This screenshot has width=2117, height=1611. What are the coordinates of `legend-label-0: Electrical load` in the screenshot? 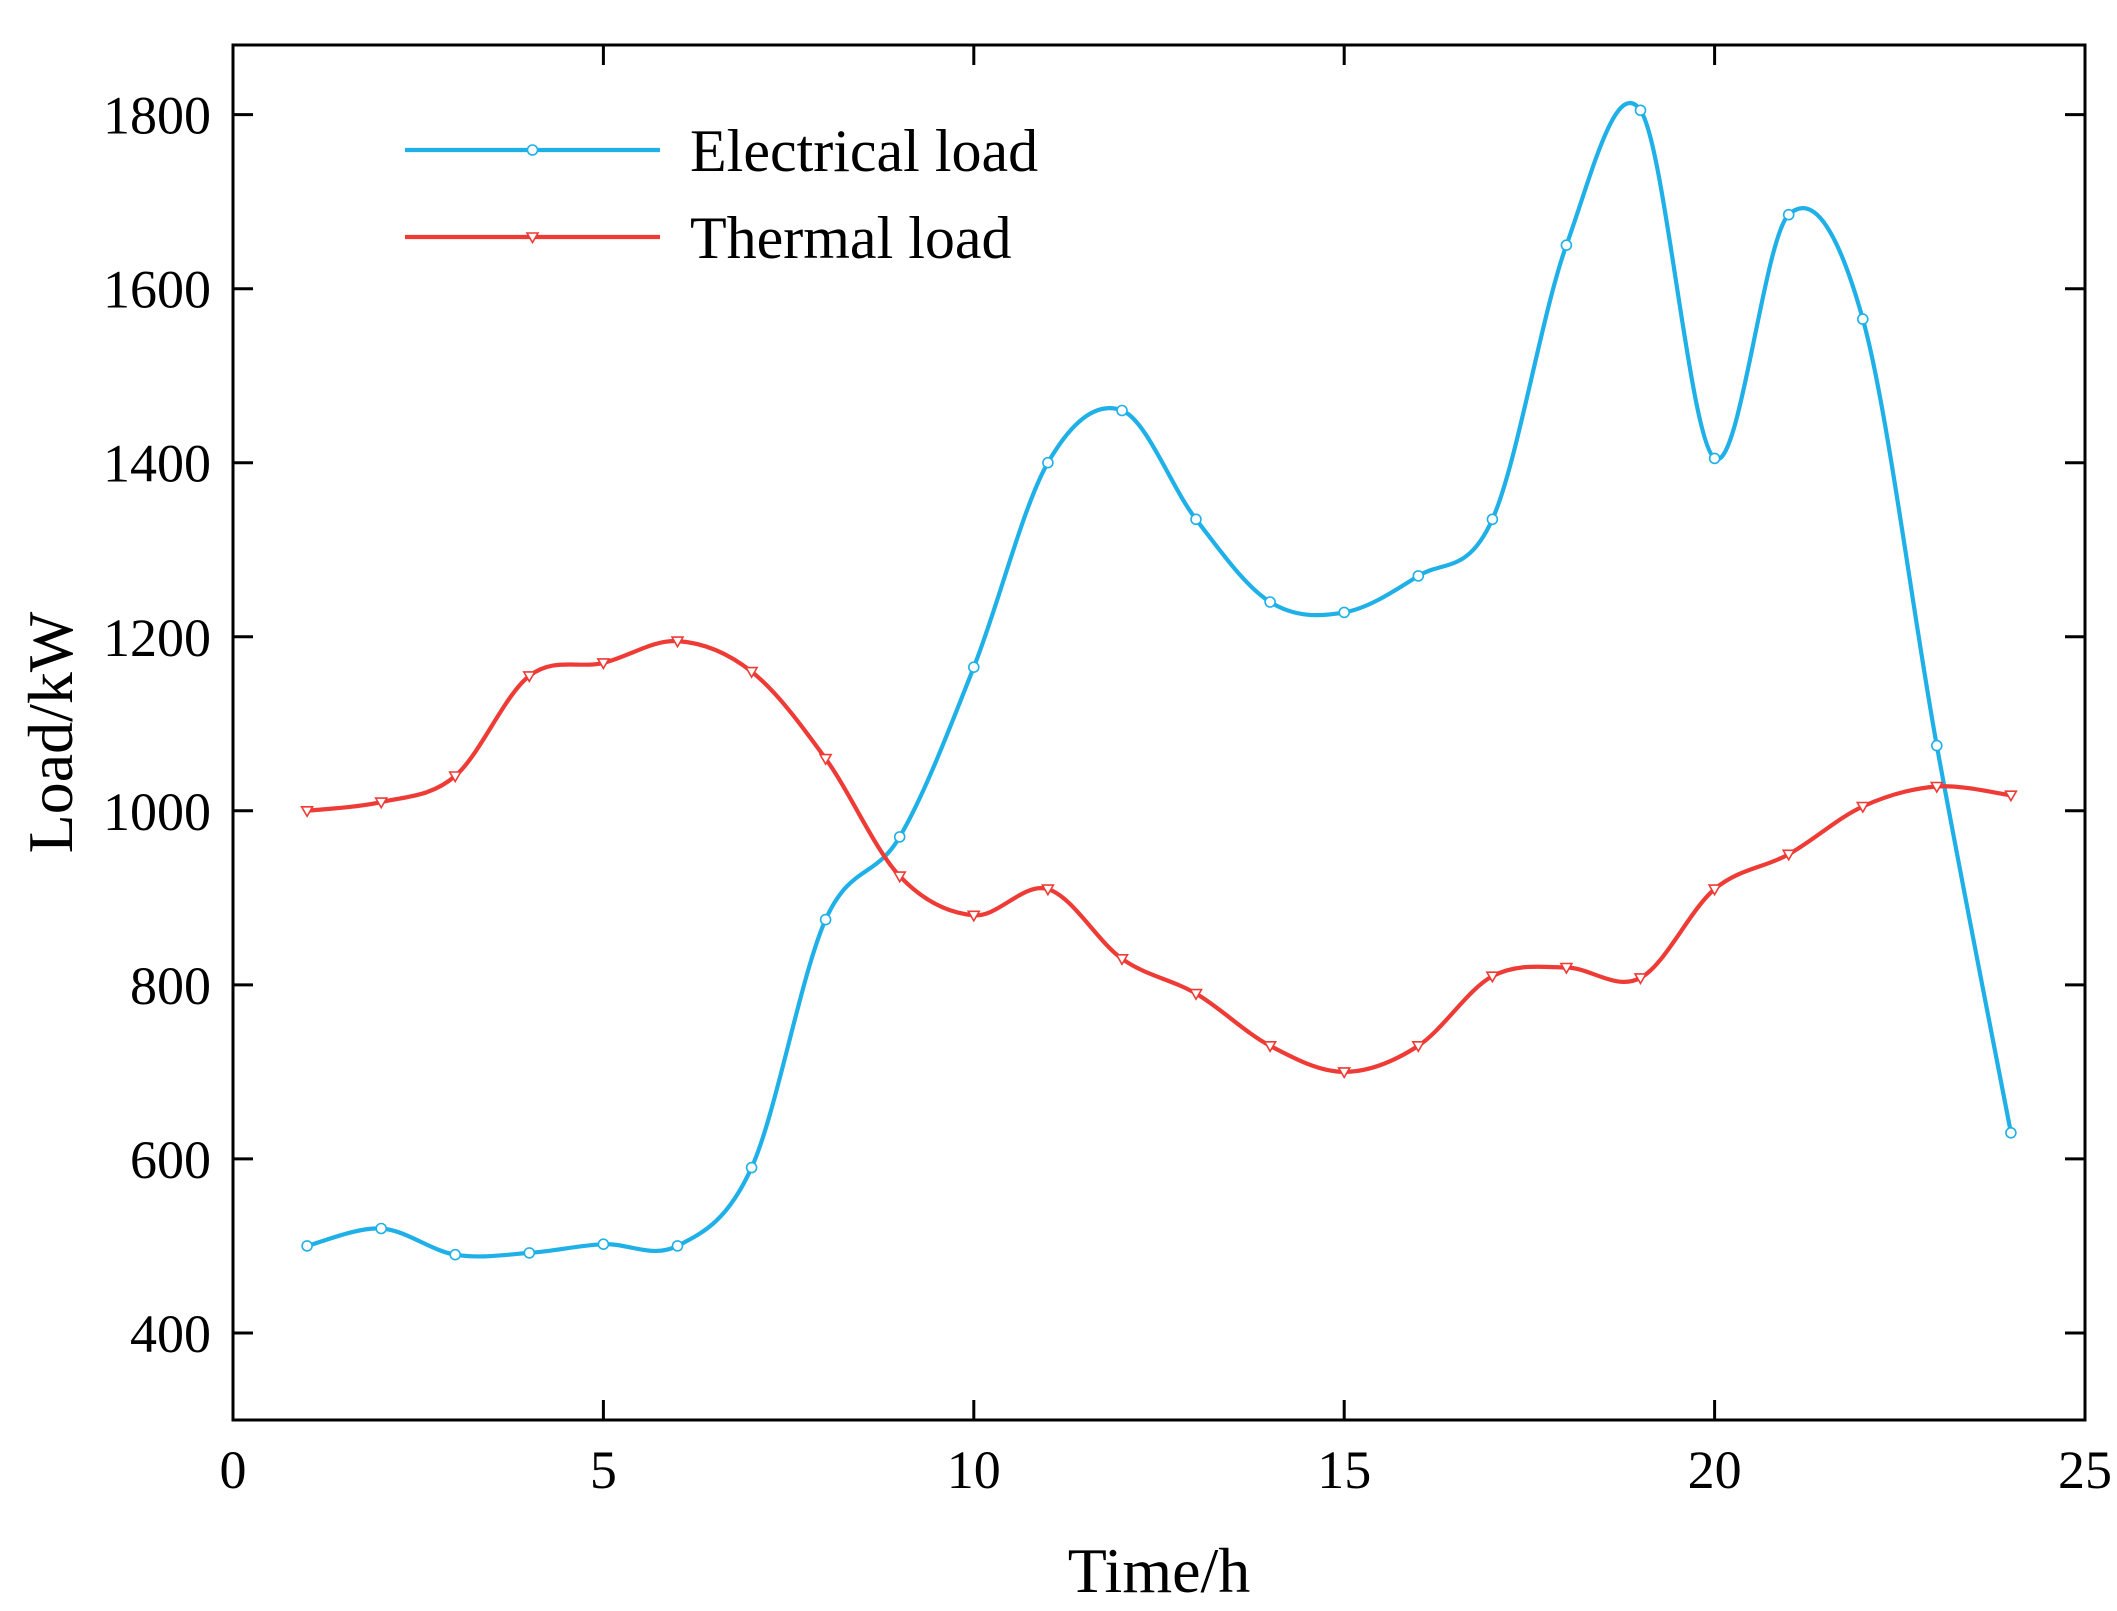 It's located at (864, 151).